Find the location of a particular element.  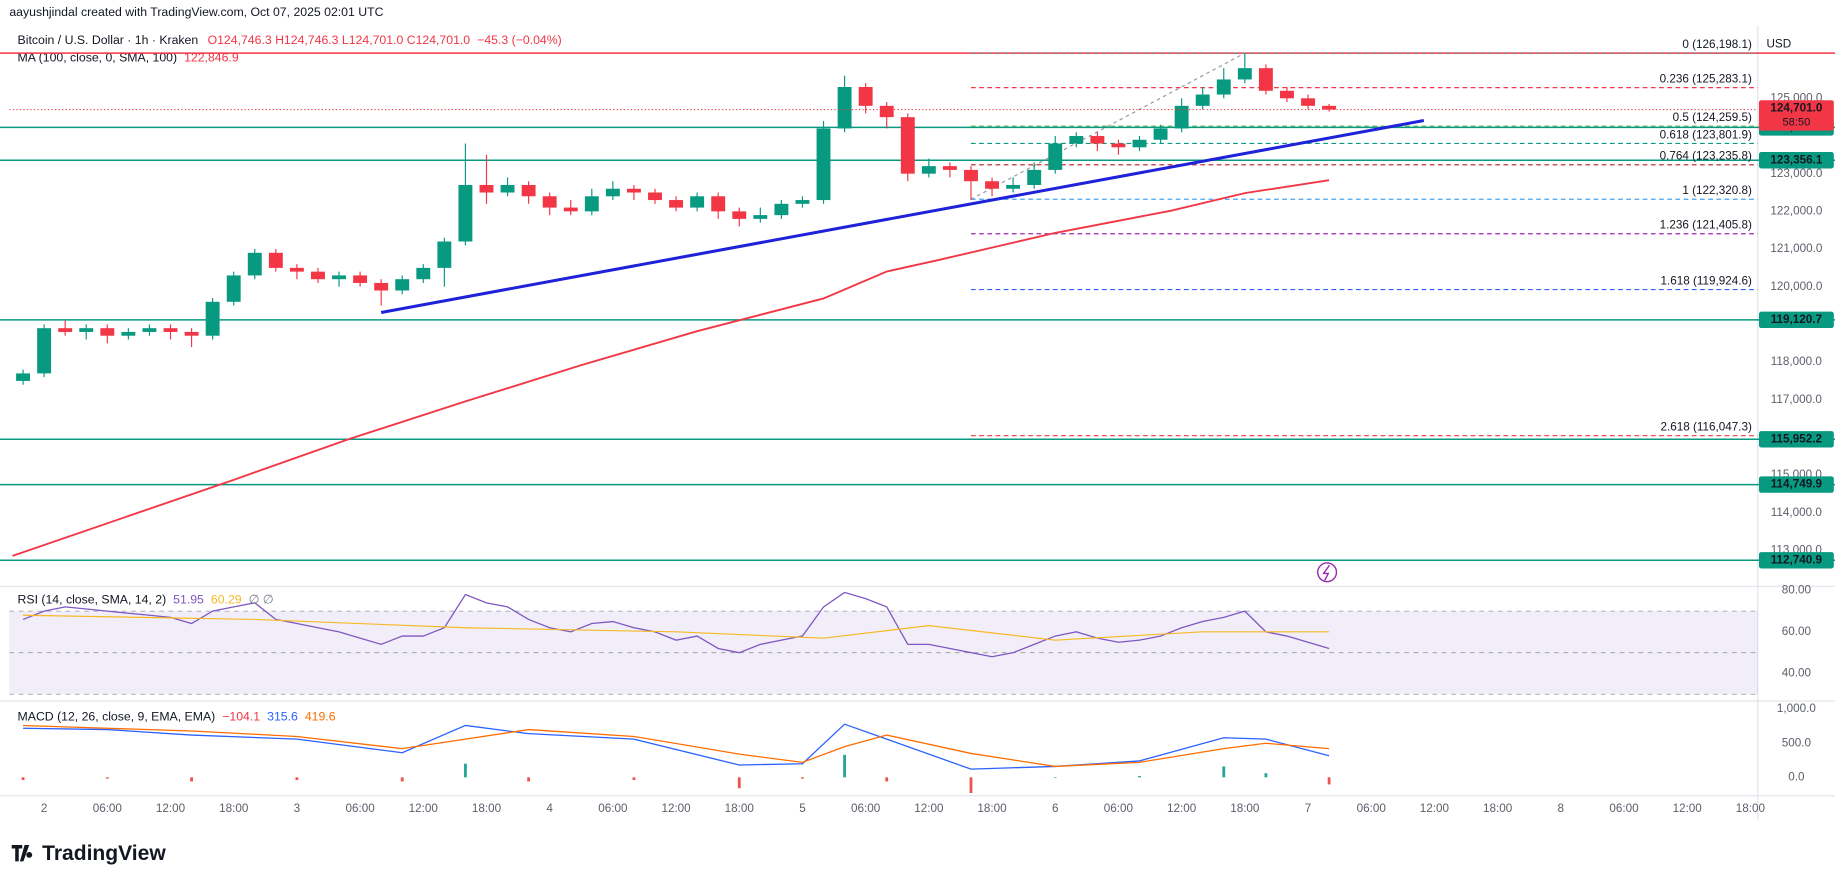

fib-label: 2.618 (116,047.3) is located at coordinates (1707, 427).